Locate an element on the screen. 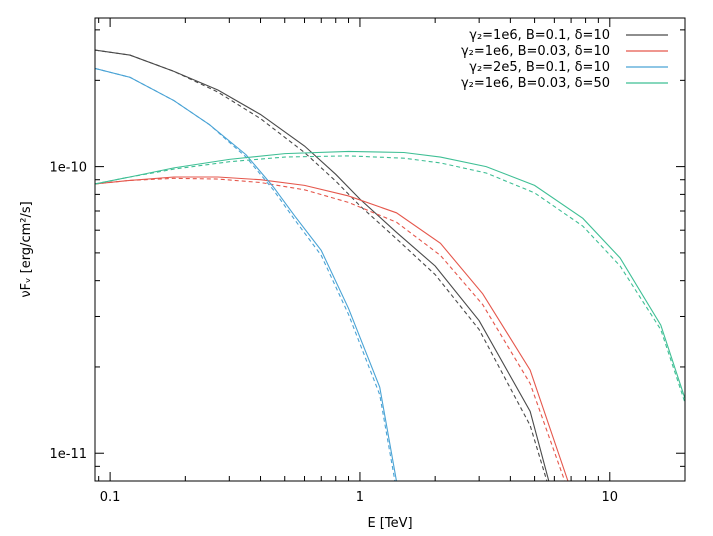 Image resolution: width=713 pixels, height=536 pixels. legend-label: γ₂=1e6, B=0.03, δ=10 is located at coordinates (535, 51).